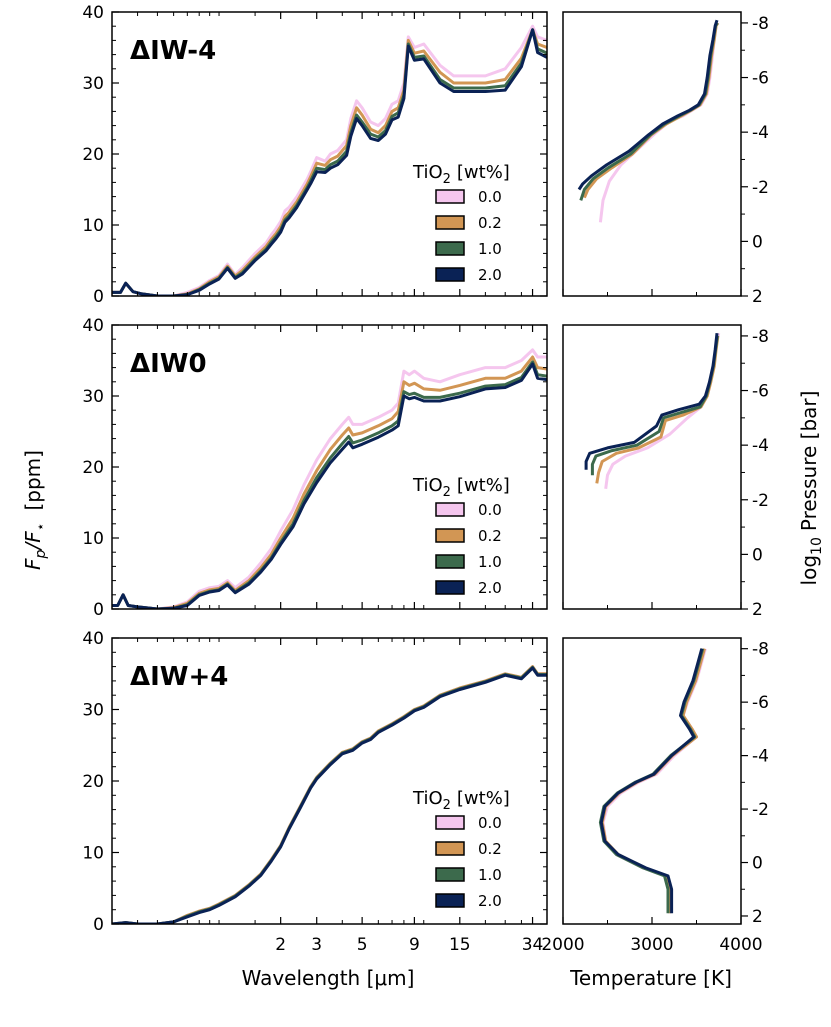 The height and width of the screenshot is (1027, 831). What do you see at coordinates (651, 945) in the screenshot?
I see `t-tick-label: 3000` at bounding box center [651, 945].